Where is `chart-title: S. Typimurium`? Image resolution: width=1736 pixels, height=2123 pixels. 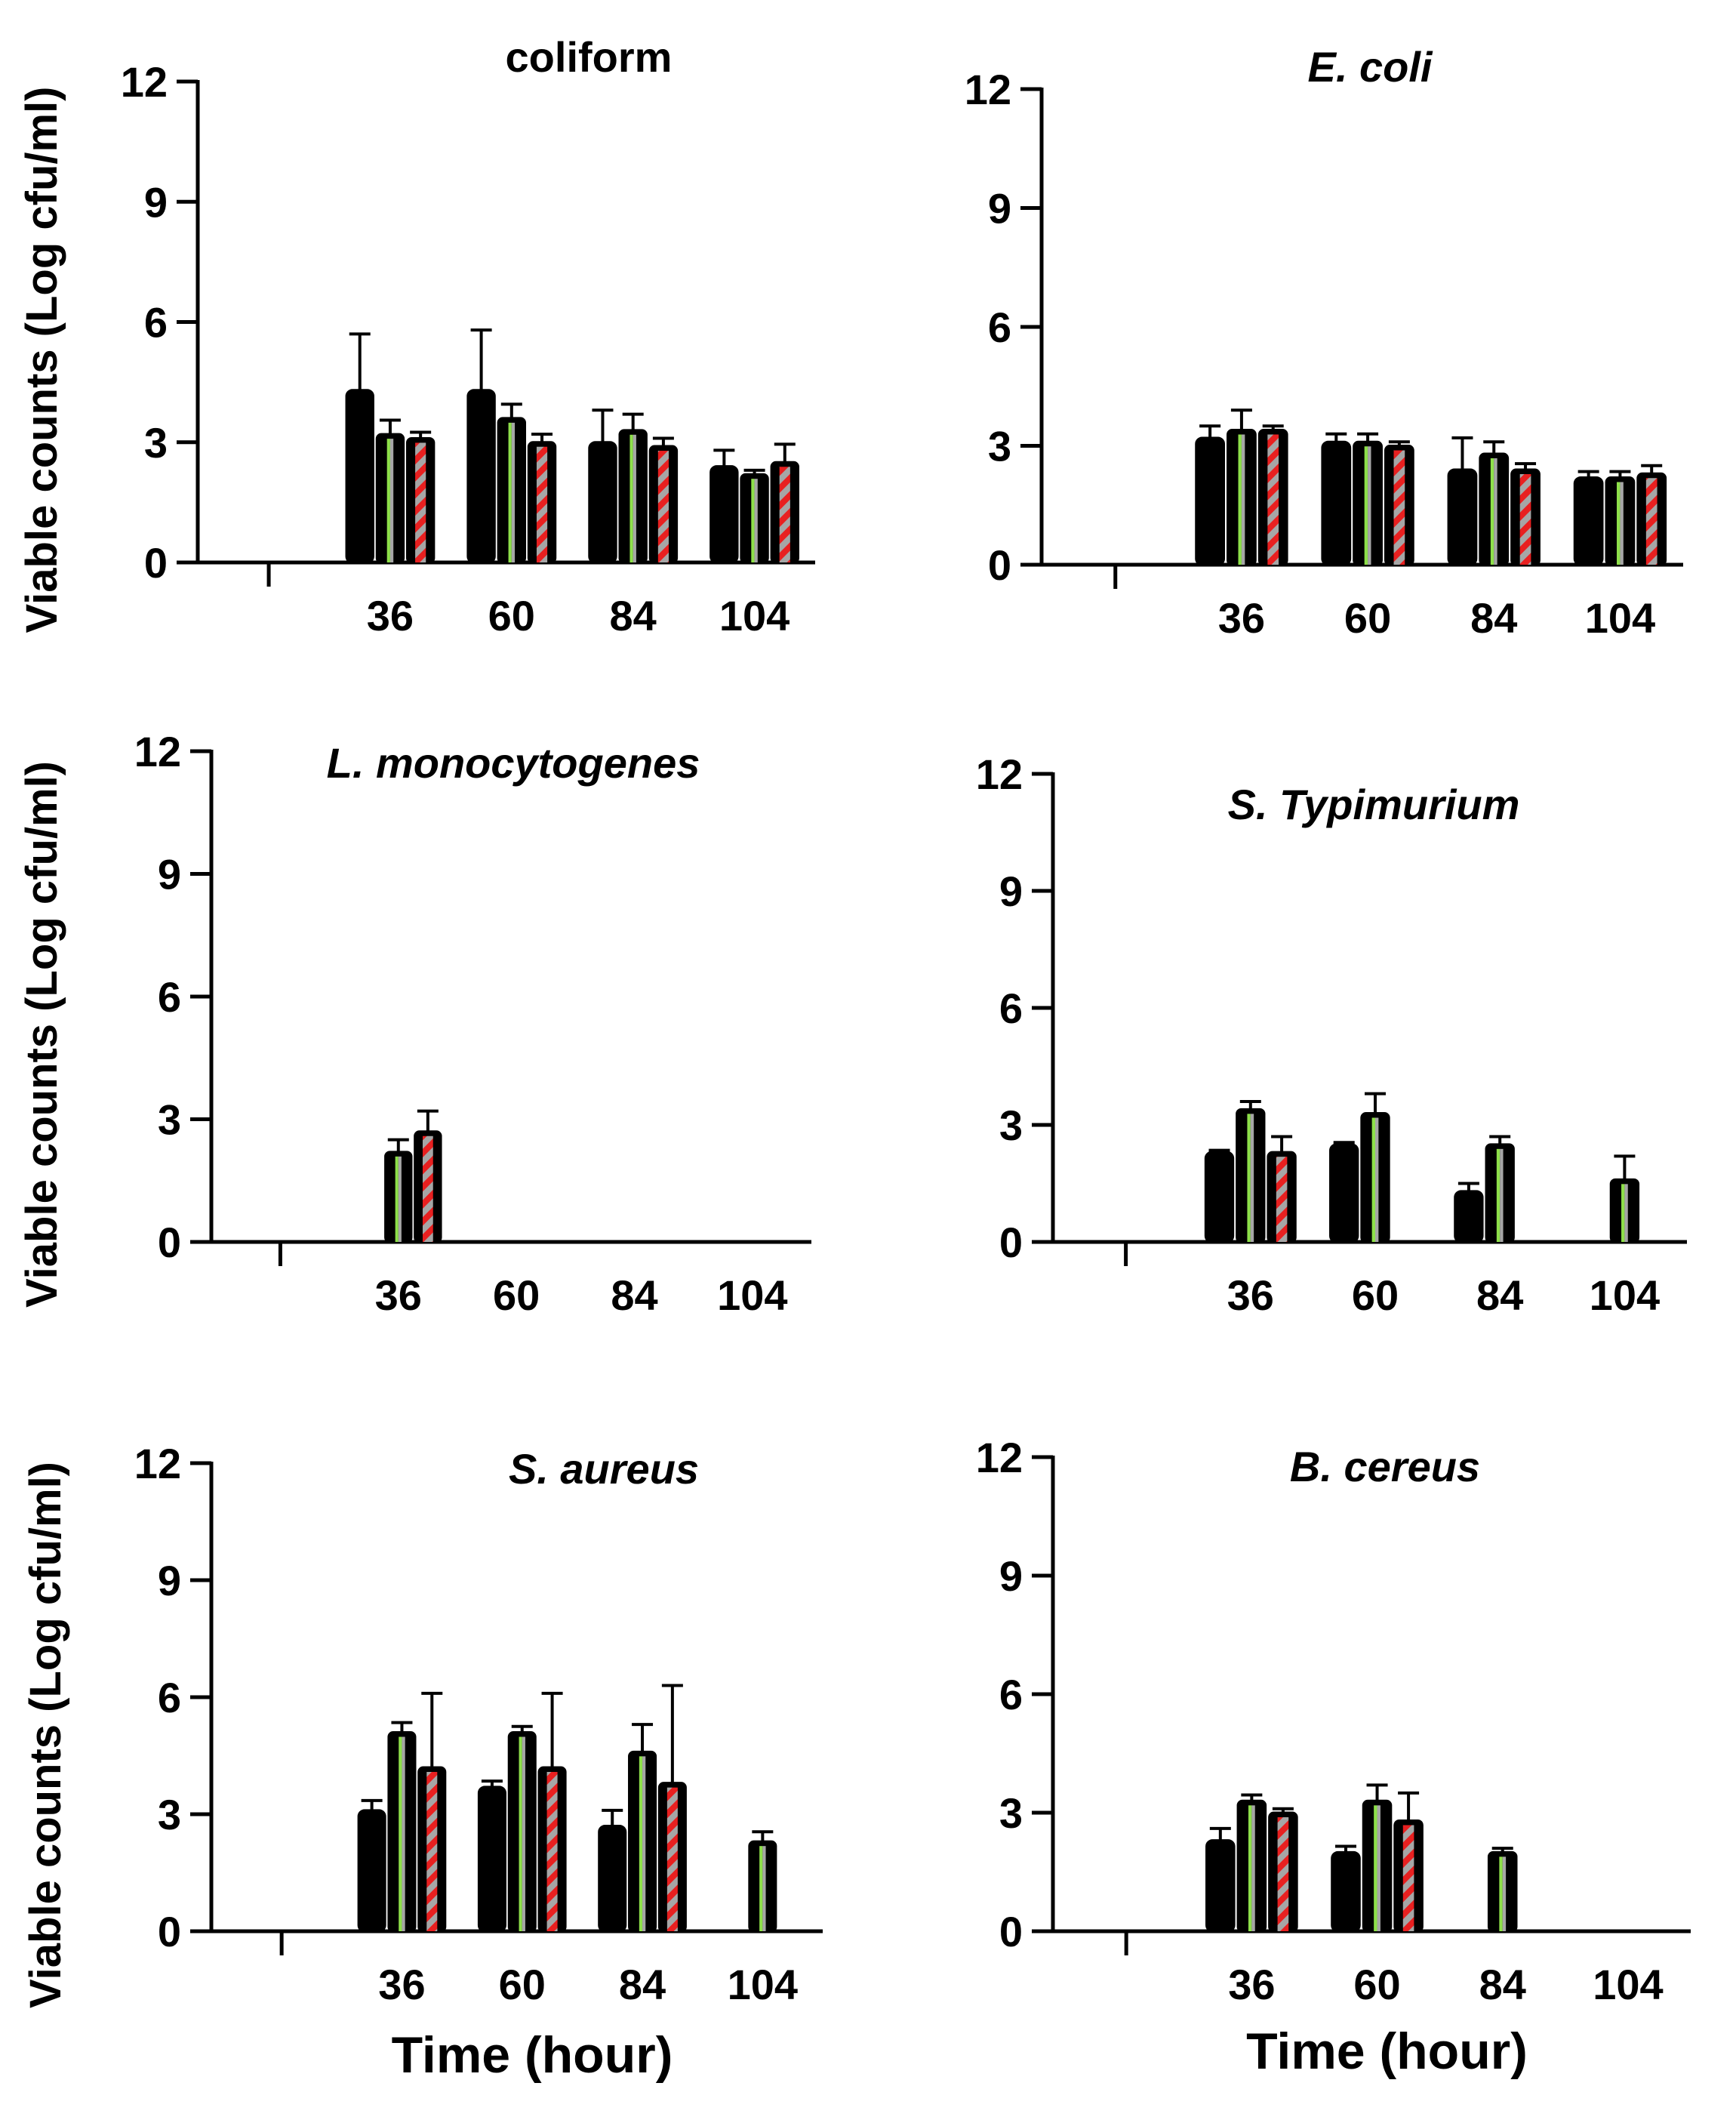 chart-title: S. Typimurium is located at coordinates (1374, 804).